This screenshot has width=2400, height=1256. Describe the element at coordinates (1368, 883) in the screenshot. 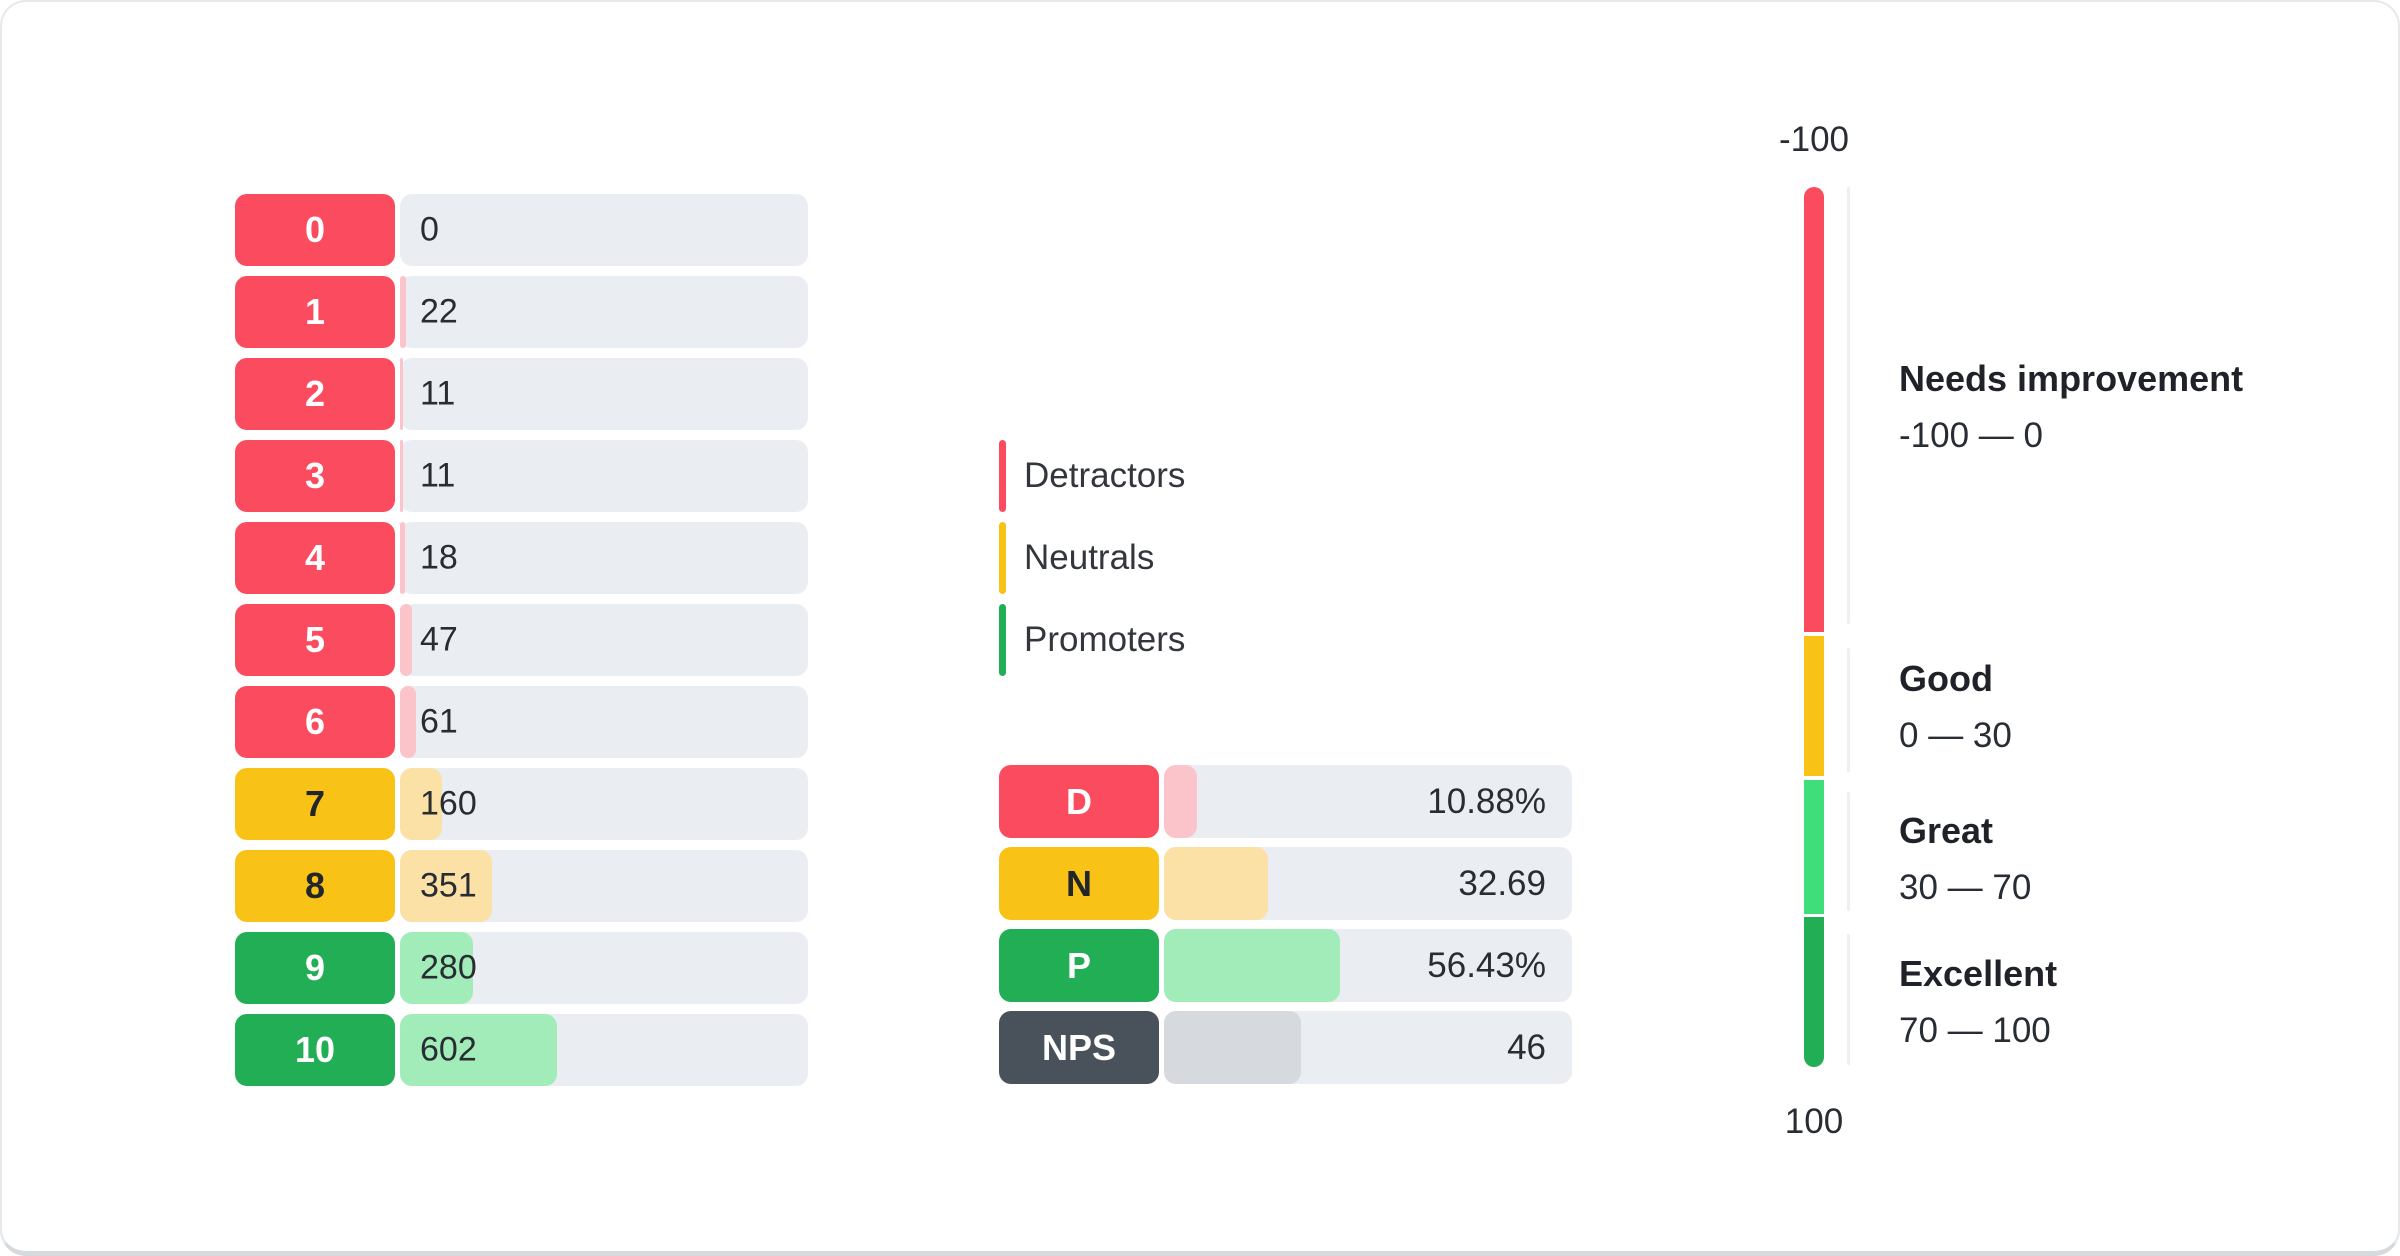

I see `summary-bar-track: 32.69` at that location.